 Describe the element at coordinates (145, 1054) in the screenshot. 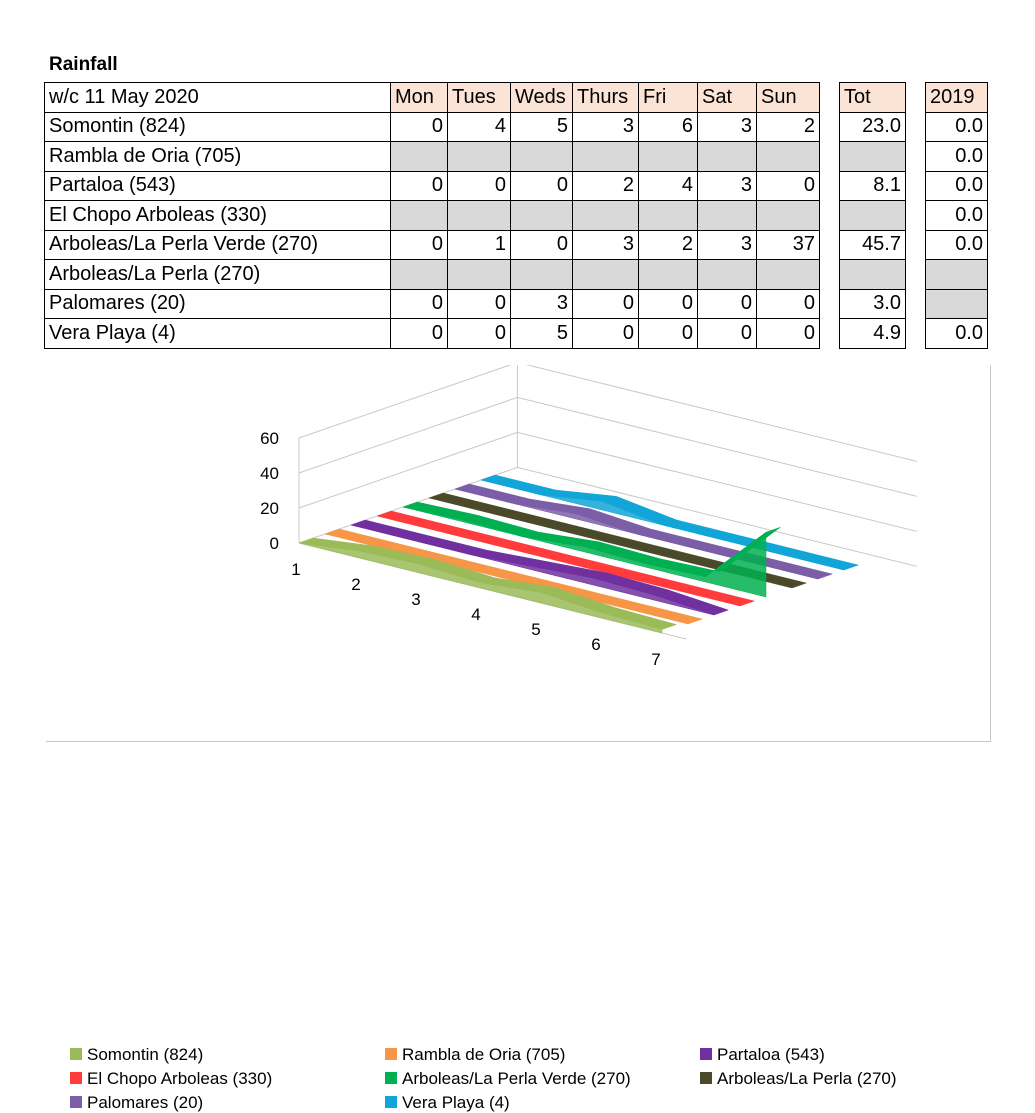

I see `legend-label: Somontin (824)` at that location.